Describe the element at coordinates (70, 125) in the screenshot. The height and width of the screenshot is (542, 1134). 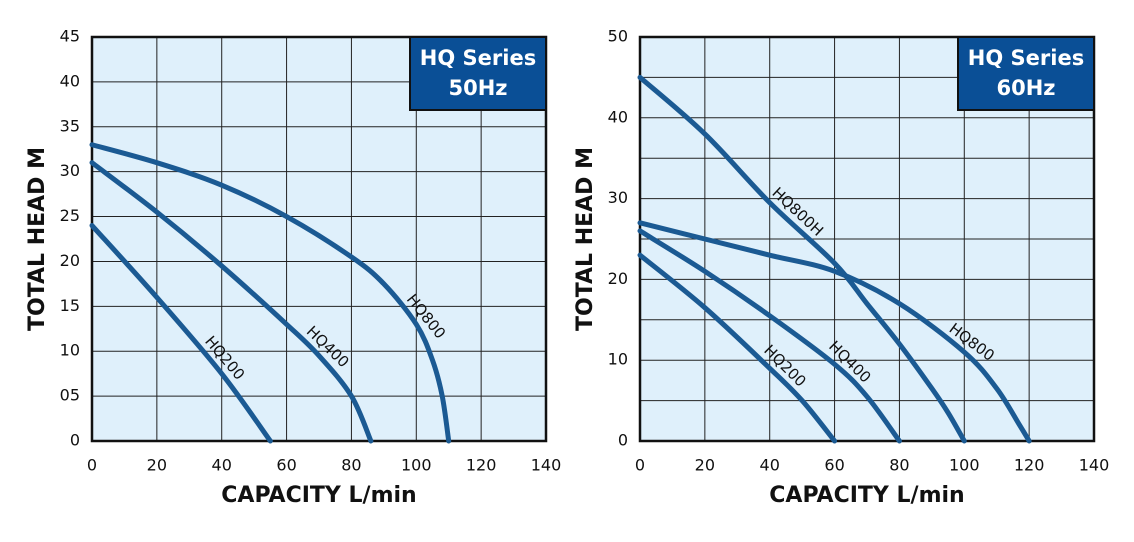
I see `y-tick-label: 35` at that location.